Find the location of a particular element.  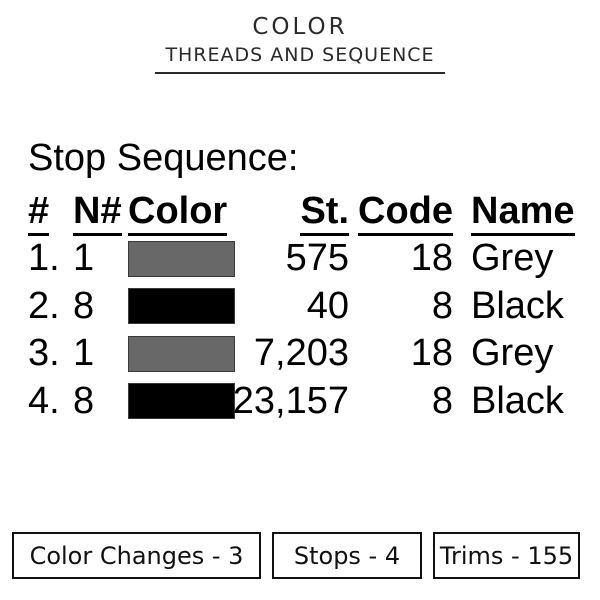

row-stitches: 23,157 is located at coordinates (290, 400).